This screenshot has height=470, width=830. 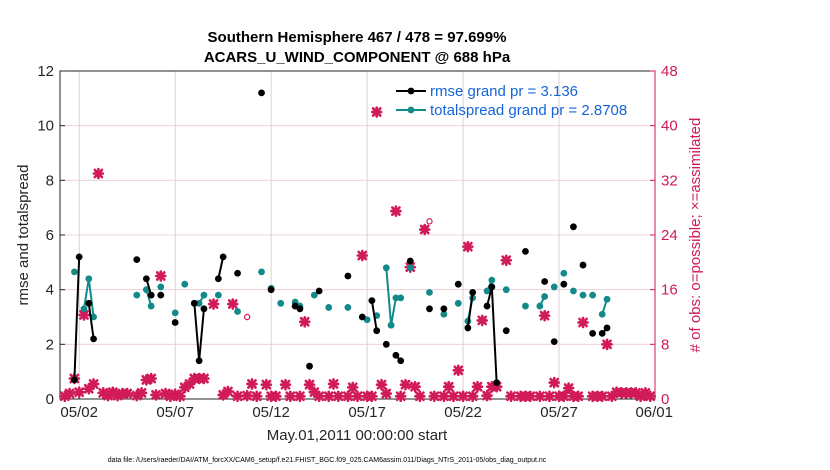 I want to click on x-tick-label: 05/12, so click(x=271, y=412).